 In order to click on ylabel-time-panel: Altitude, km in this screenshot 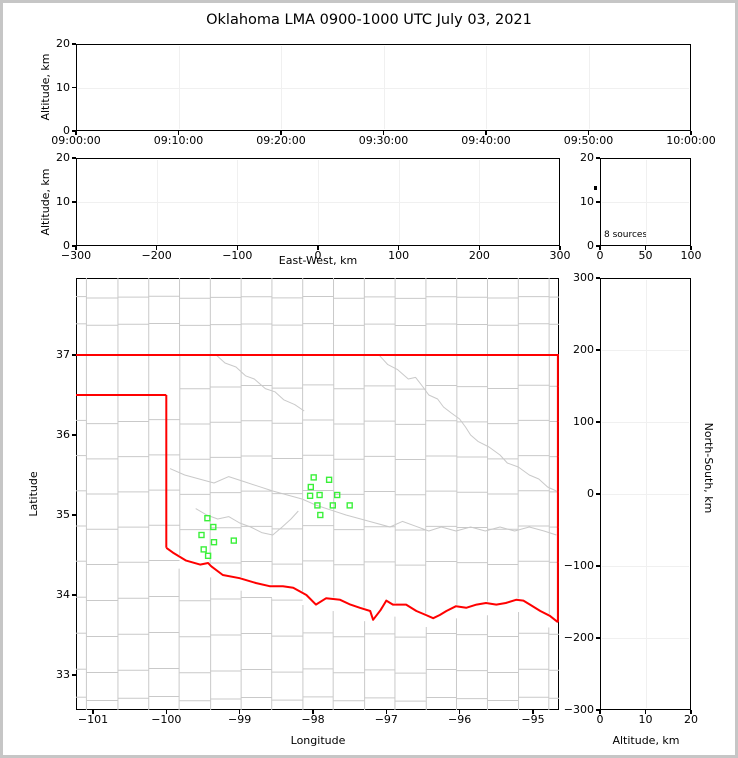, I will do `click(45, 87)`.